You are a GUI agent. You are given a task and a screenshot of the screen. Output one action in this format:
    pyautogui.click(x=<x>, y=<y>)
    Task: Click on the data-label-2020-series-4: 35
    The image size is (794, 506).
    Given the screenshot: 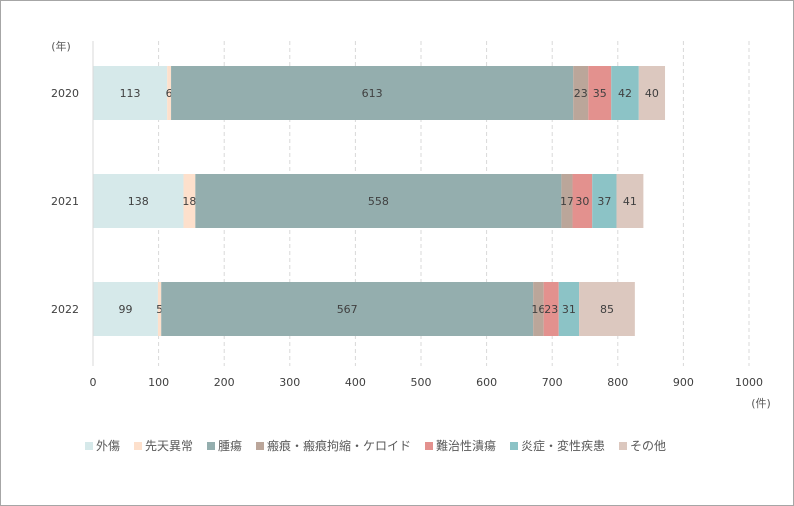 What is the action you would take?
    pyautogui.click(x=600, y=93)
    